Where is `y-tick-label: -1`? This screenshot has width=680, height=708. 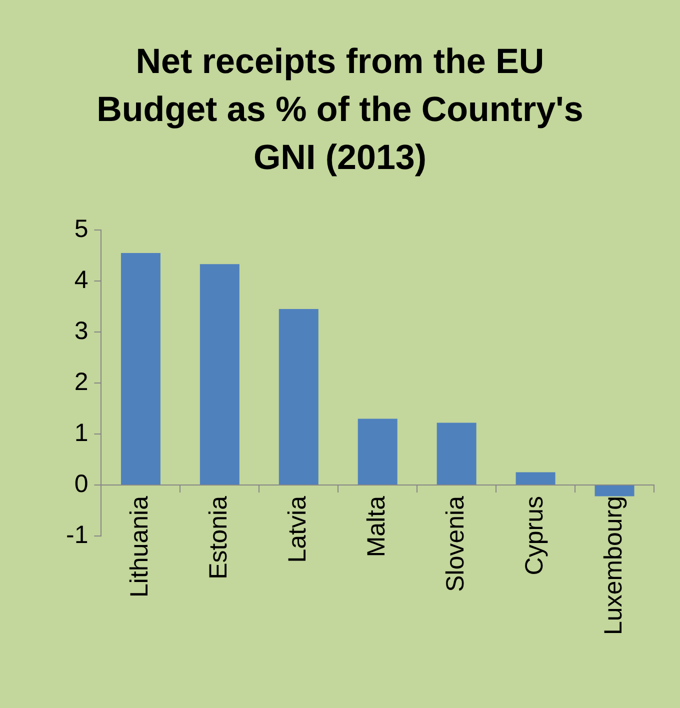
y-tick-label: -1 is located at coordinates (77, 534).